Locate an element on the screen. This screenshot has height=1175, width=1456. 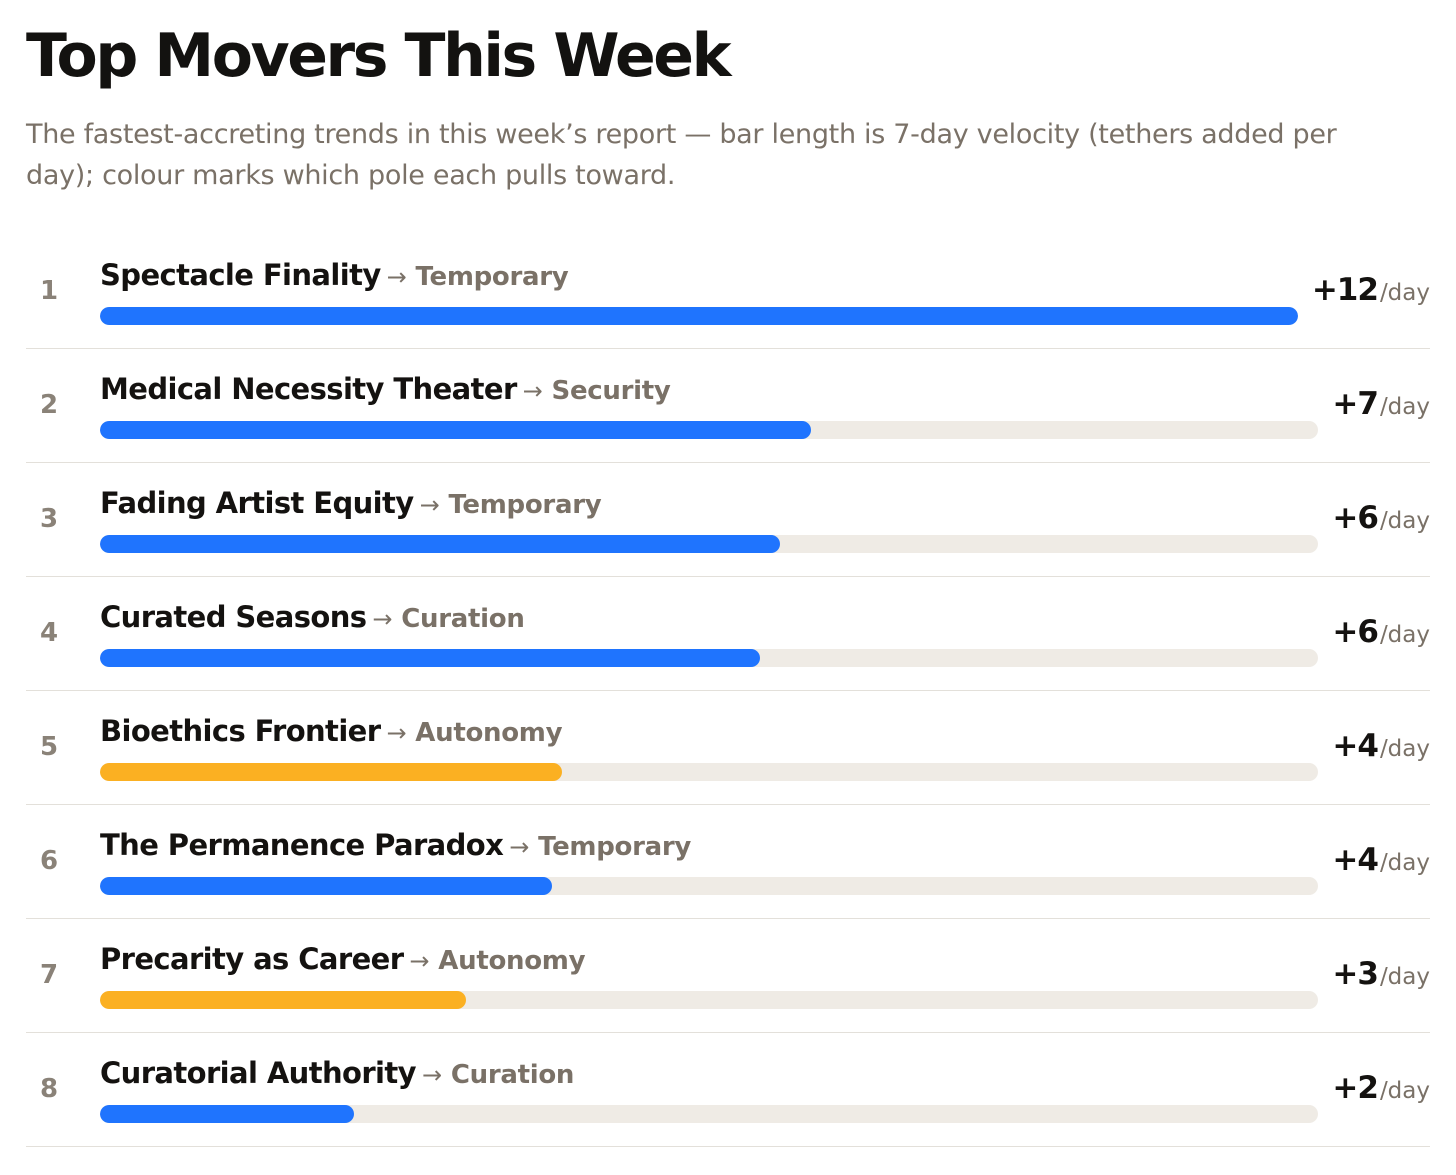
table-row: 6 The Permanence Paradox → Temporary +4/day is located at coordinates (728, 862).